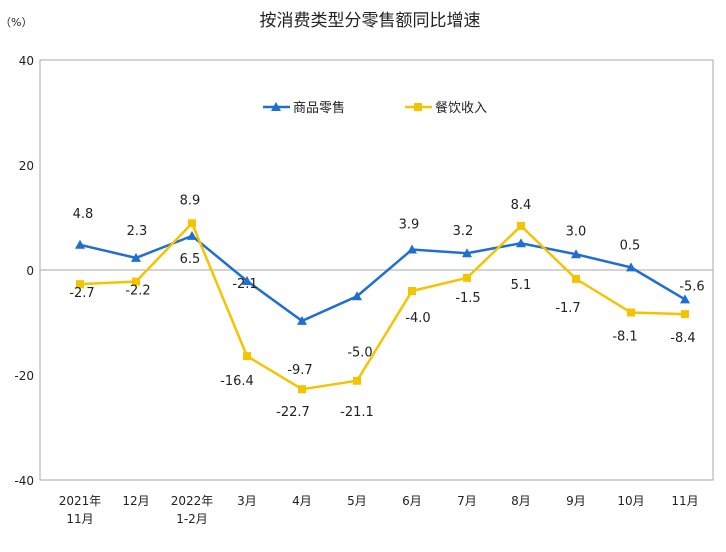  What do you see at coordinates (137, 231) in the screenshot?
I see `data-label: 2.3` at bounding box center [137, 231].